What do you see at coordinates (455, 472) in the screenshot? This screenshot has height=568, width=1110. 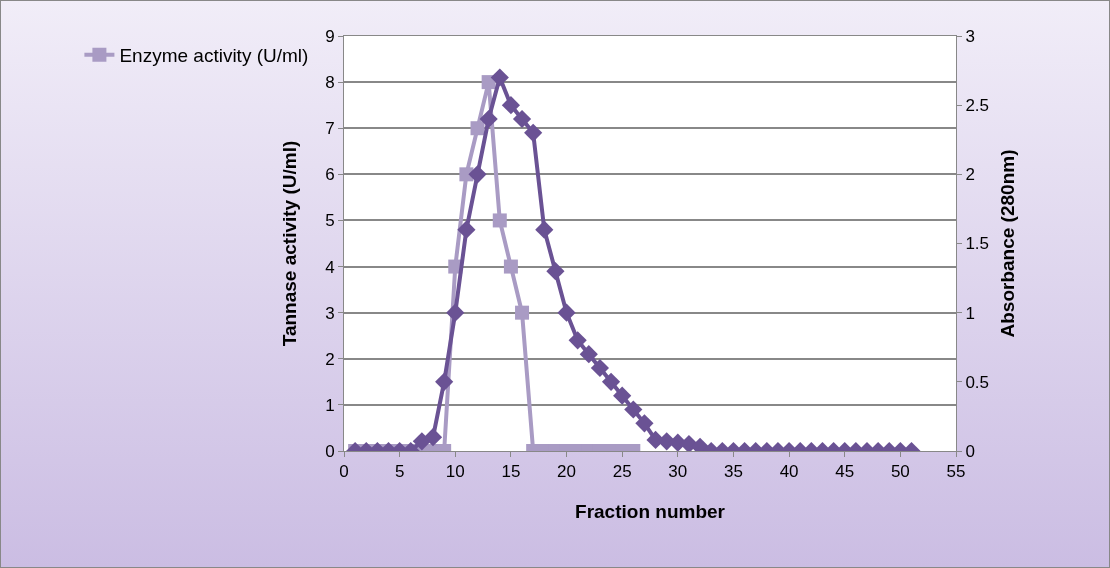 I see `x-tick-label: 10` at bounding box center [455, 472].